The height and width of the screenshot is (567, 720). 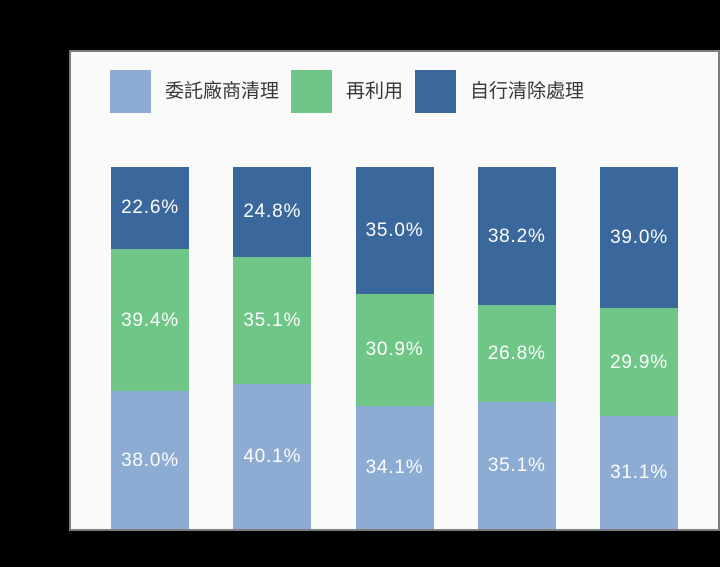 I want to click on bar-segment-label: 26.8%, so click(x=516, y=354).